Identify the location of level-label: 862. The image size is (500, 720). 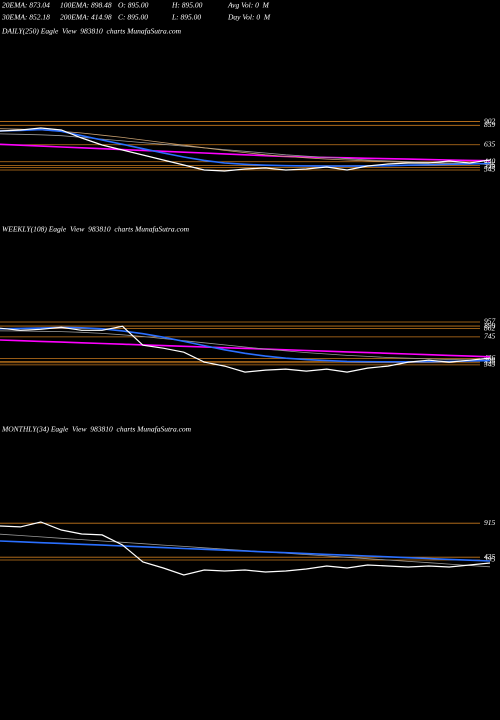
(490, 327).